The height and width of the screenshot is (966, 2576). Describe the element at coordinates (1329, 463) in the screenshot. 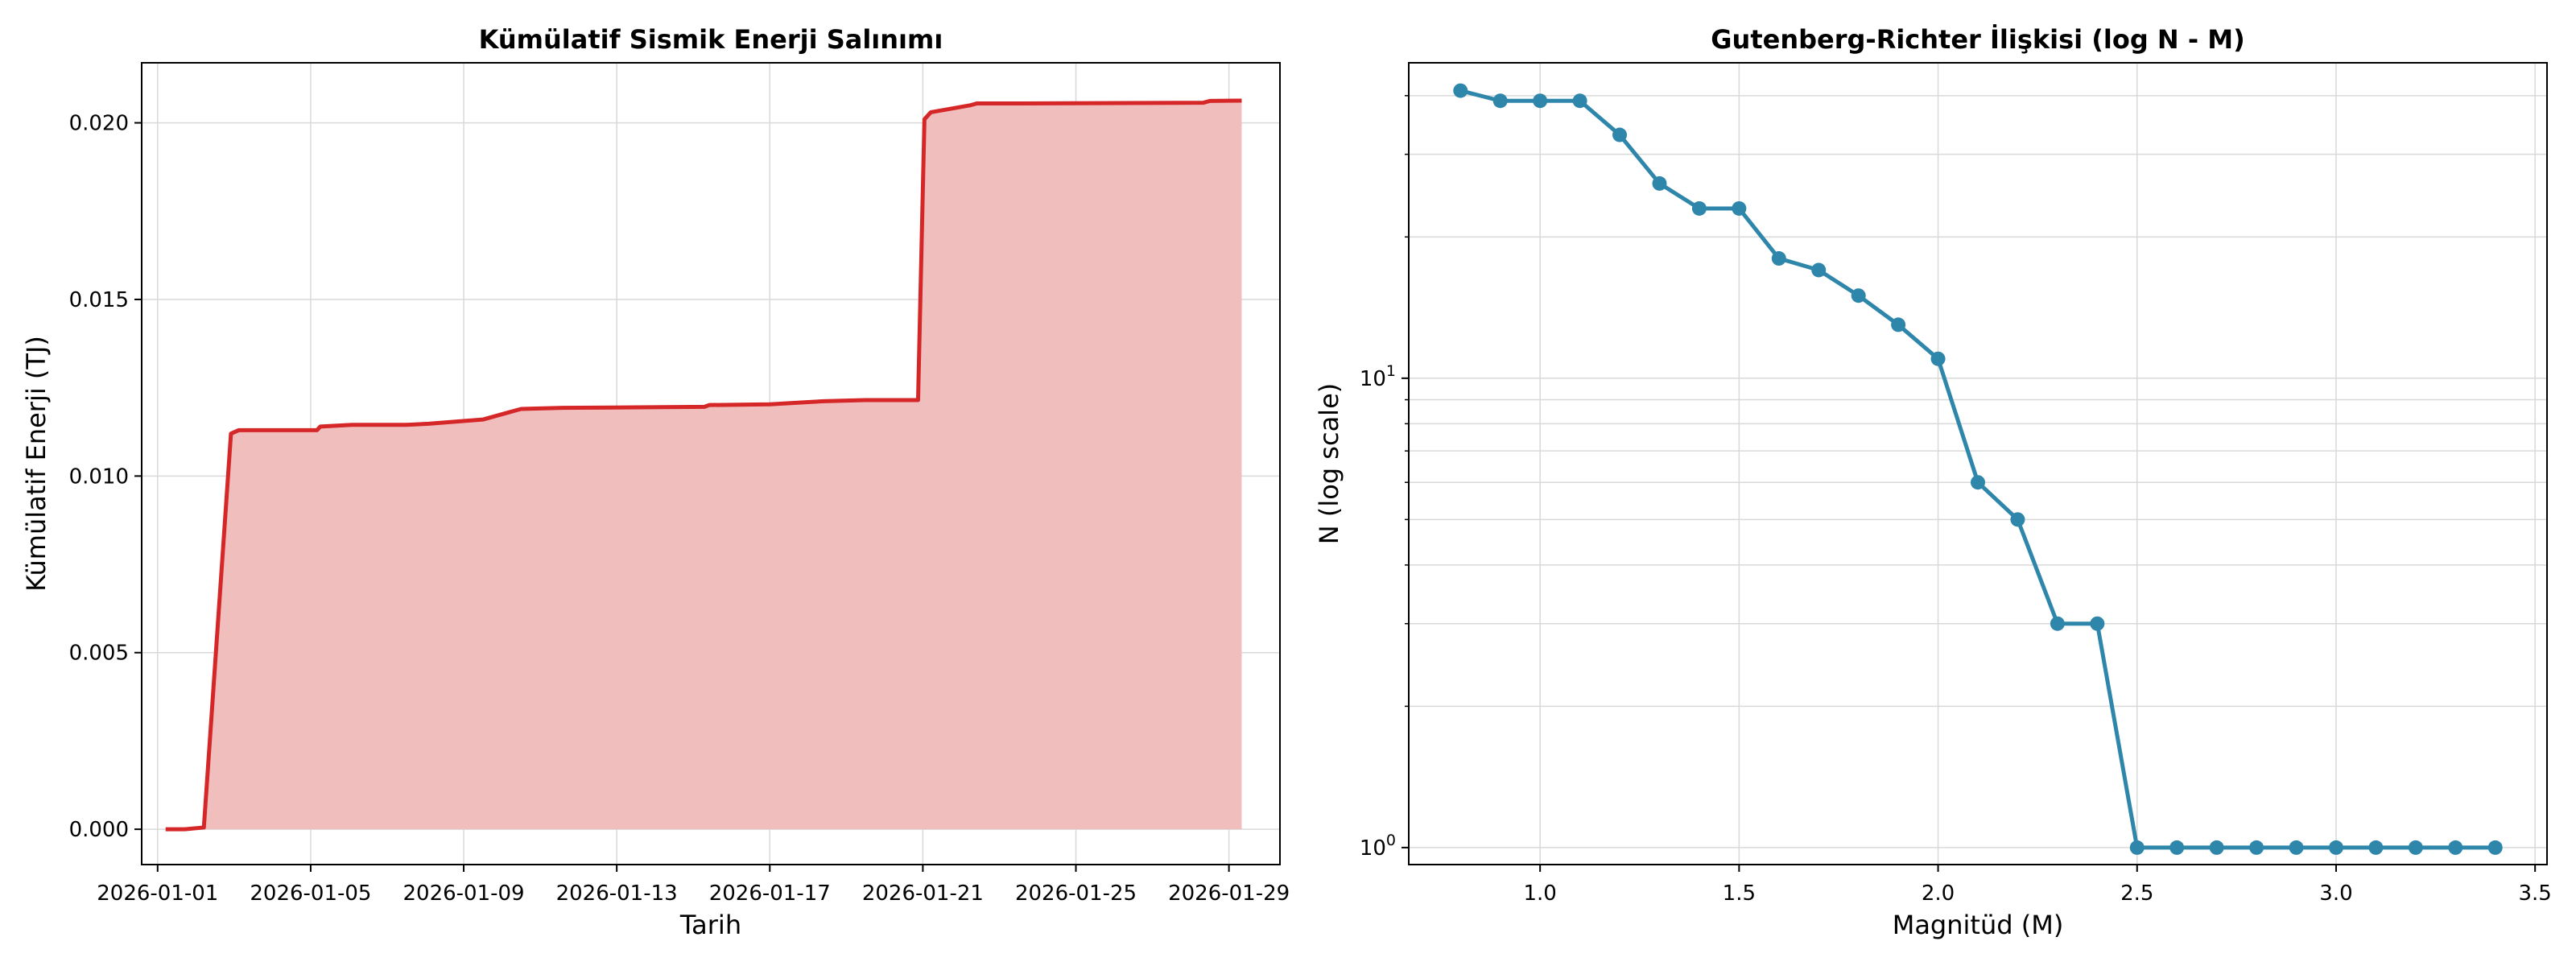

I see `gutenberg-richter-y-label: N (log scale)` at that location.